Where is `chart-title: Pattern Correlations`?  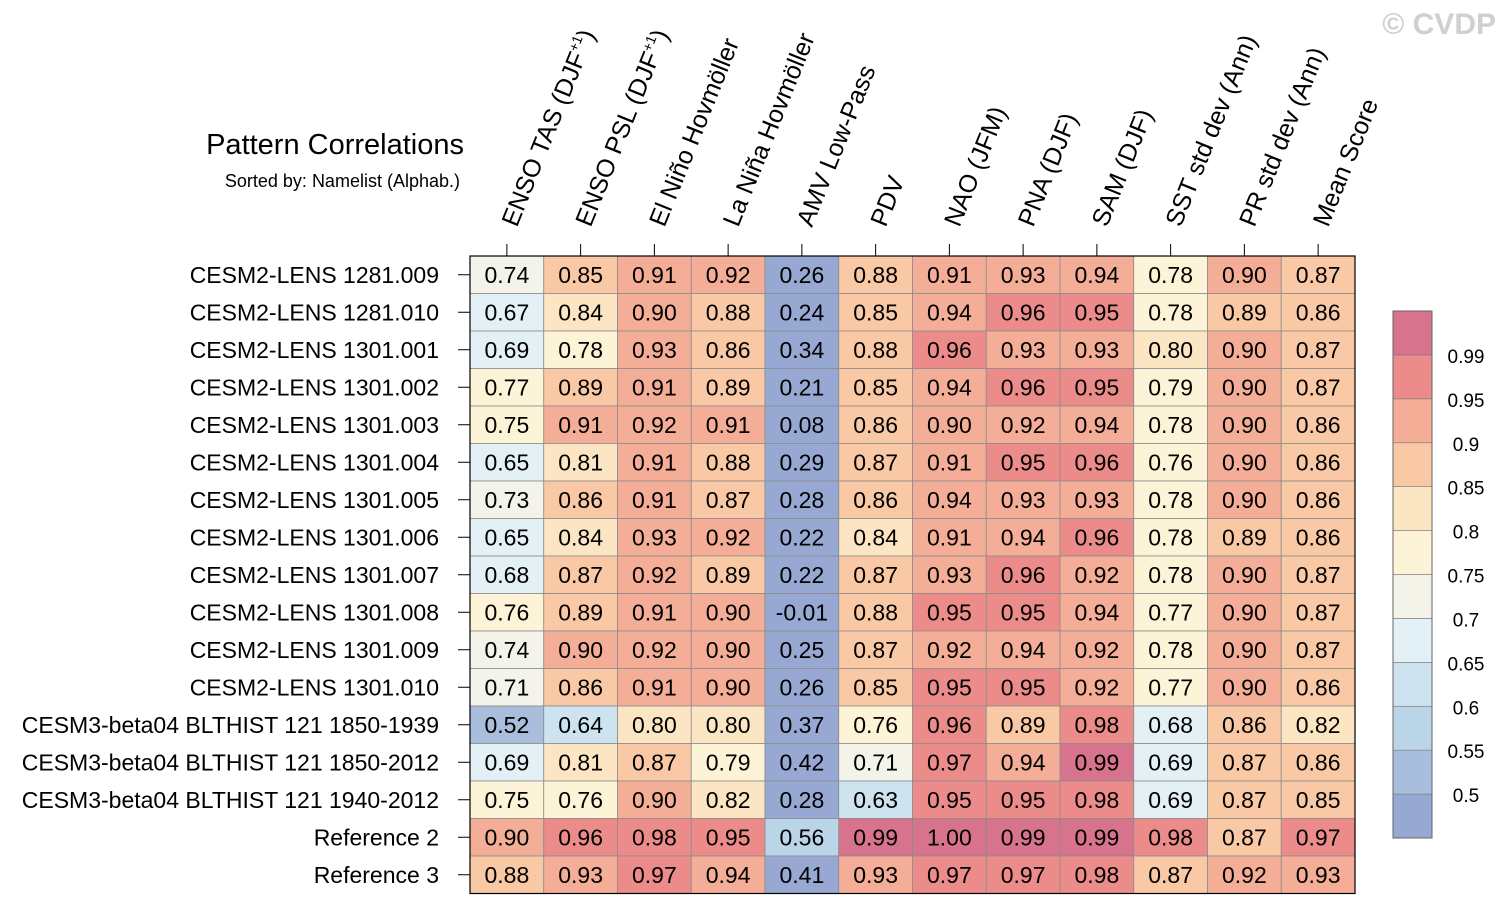
chart-title: Pattern Correlations is located at coordinates (335, 145).